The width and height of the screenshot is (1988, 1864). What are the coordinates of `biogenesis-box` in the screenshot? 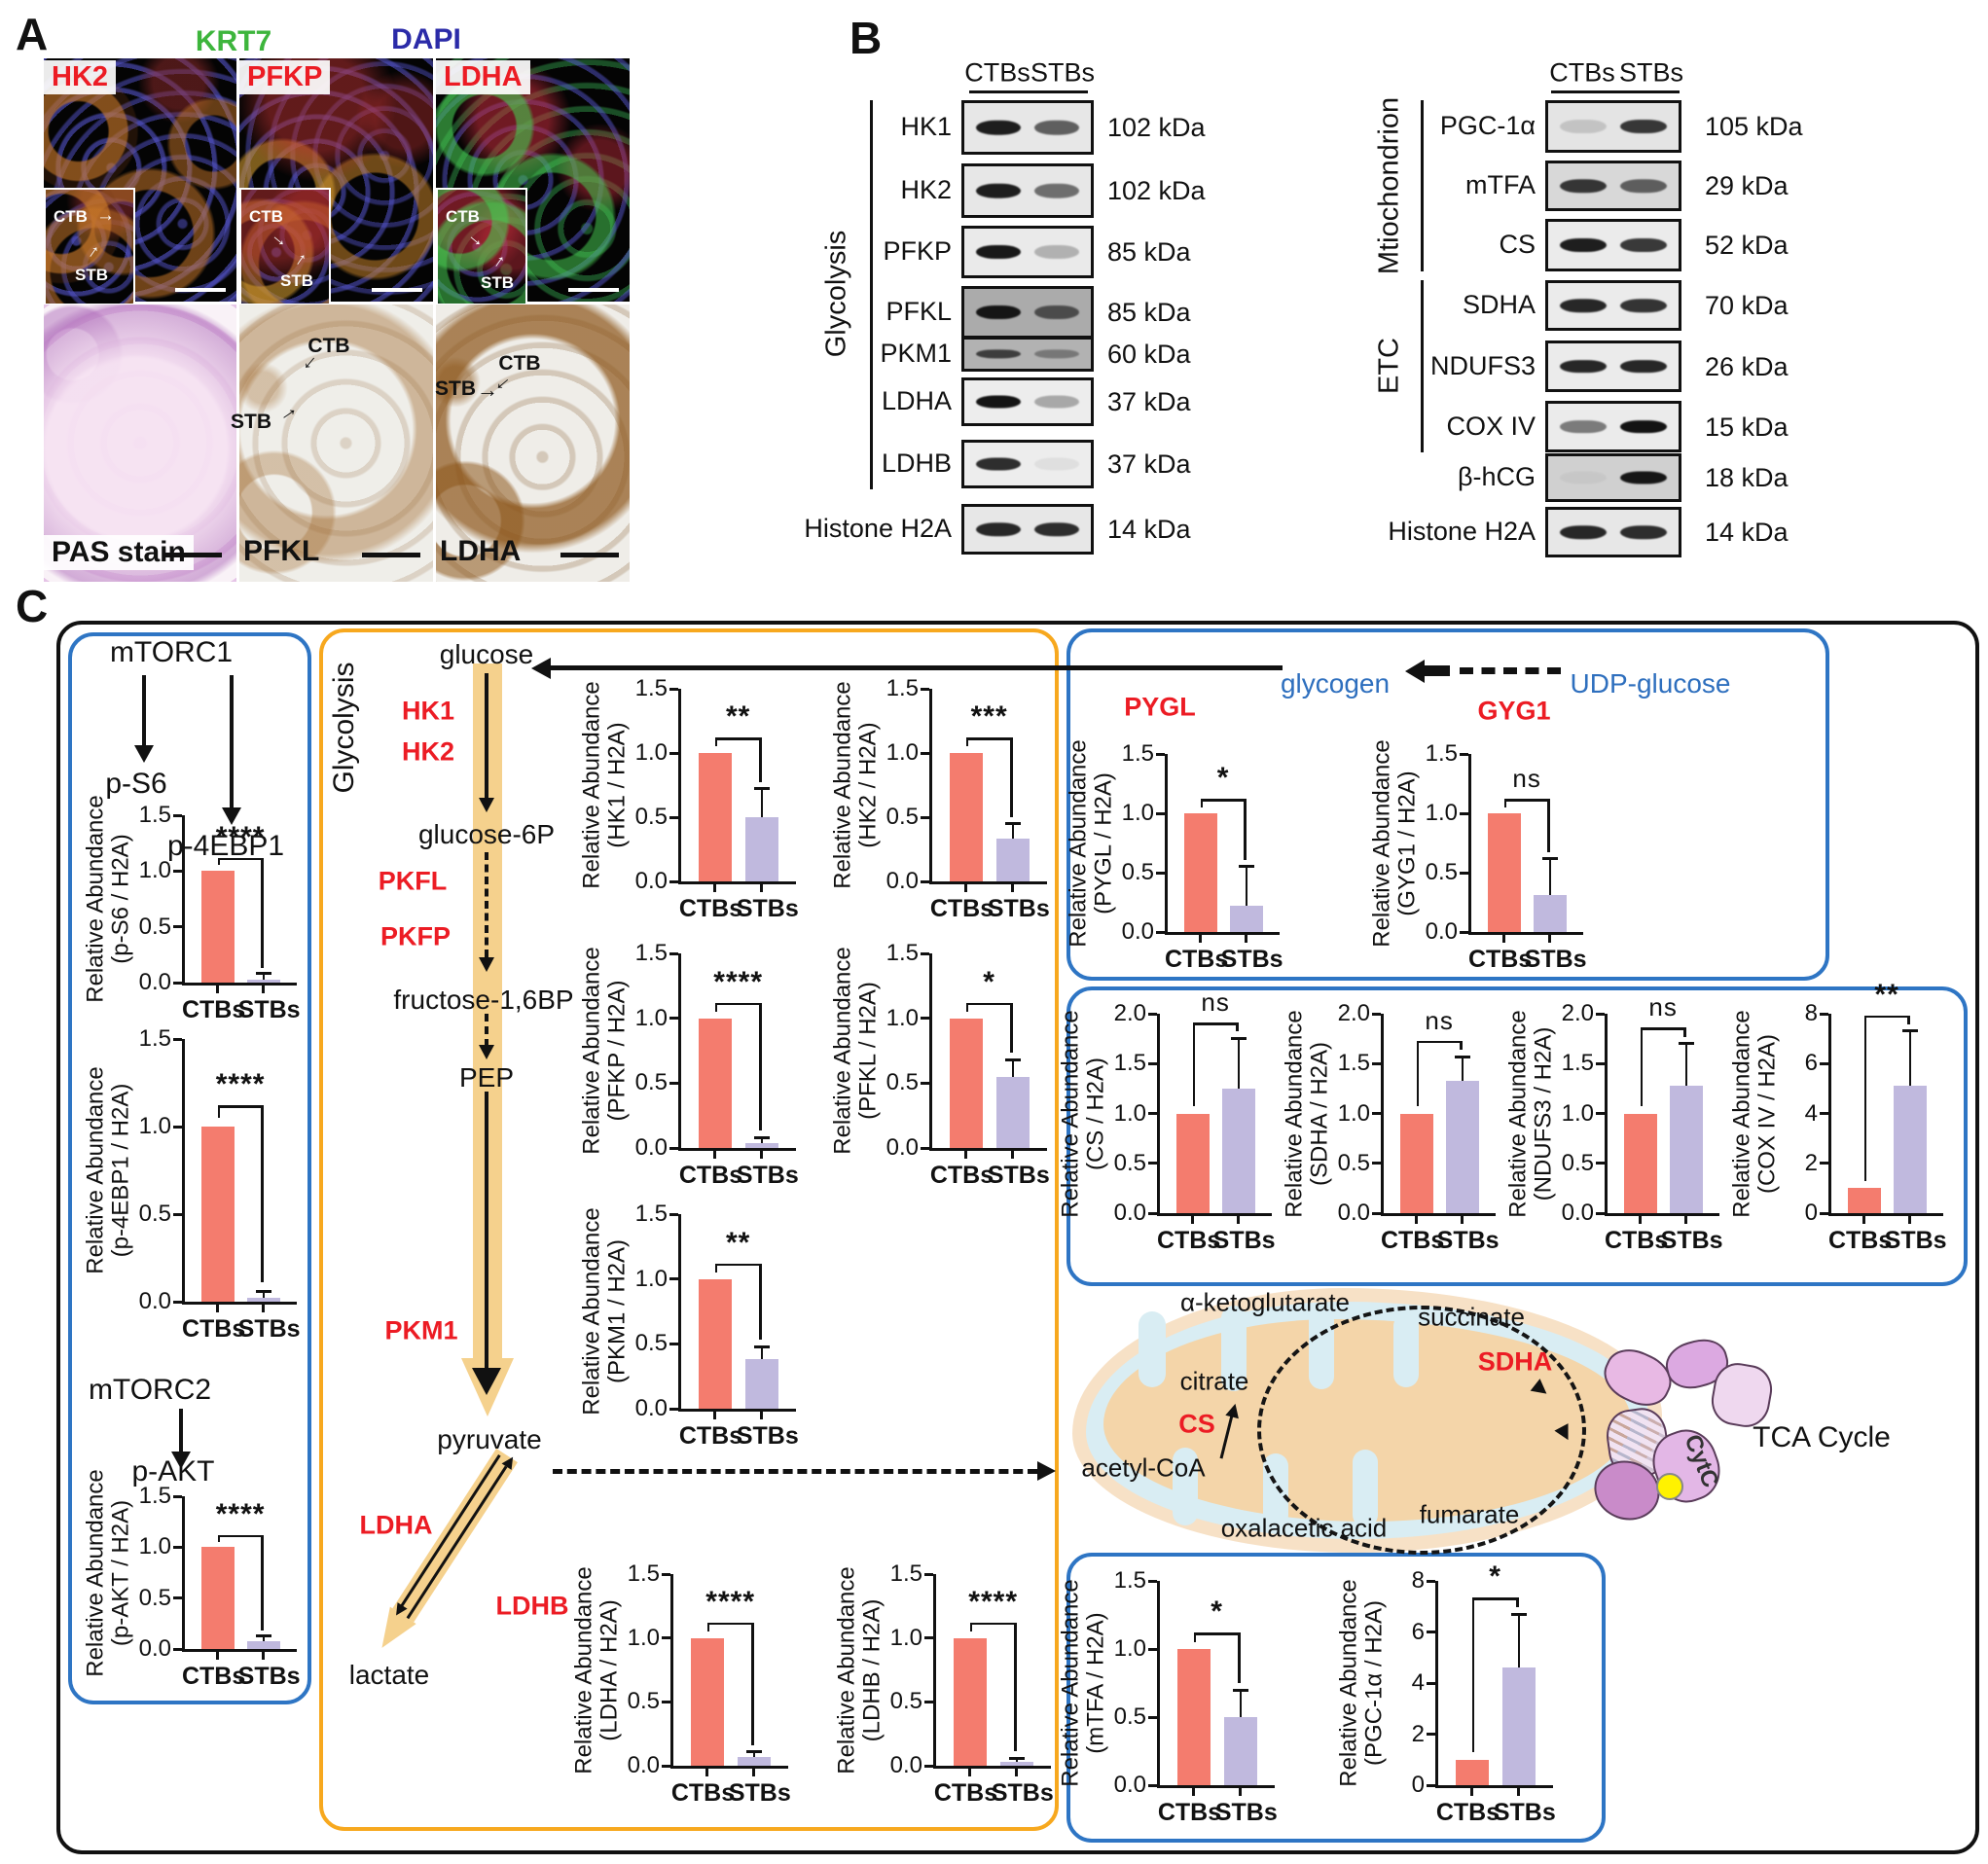 It's located at (1336, 1698).